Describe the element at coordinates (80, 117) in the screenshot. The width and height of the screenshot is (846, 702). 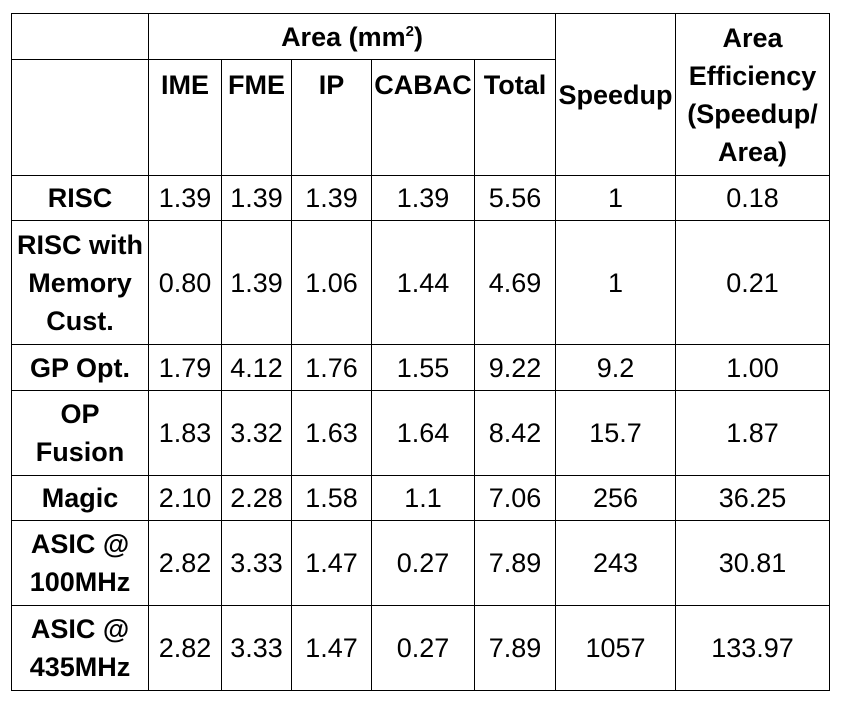
I see `row-label-header-empty` at that location.